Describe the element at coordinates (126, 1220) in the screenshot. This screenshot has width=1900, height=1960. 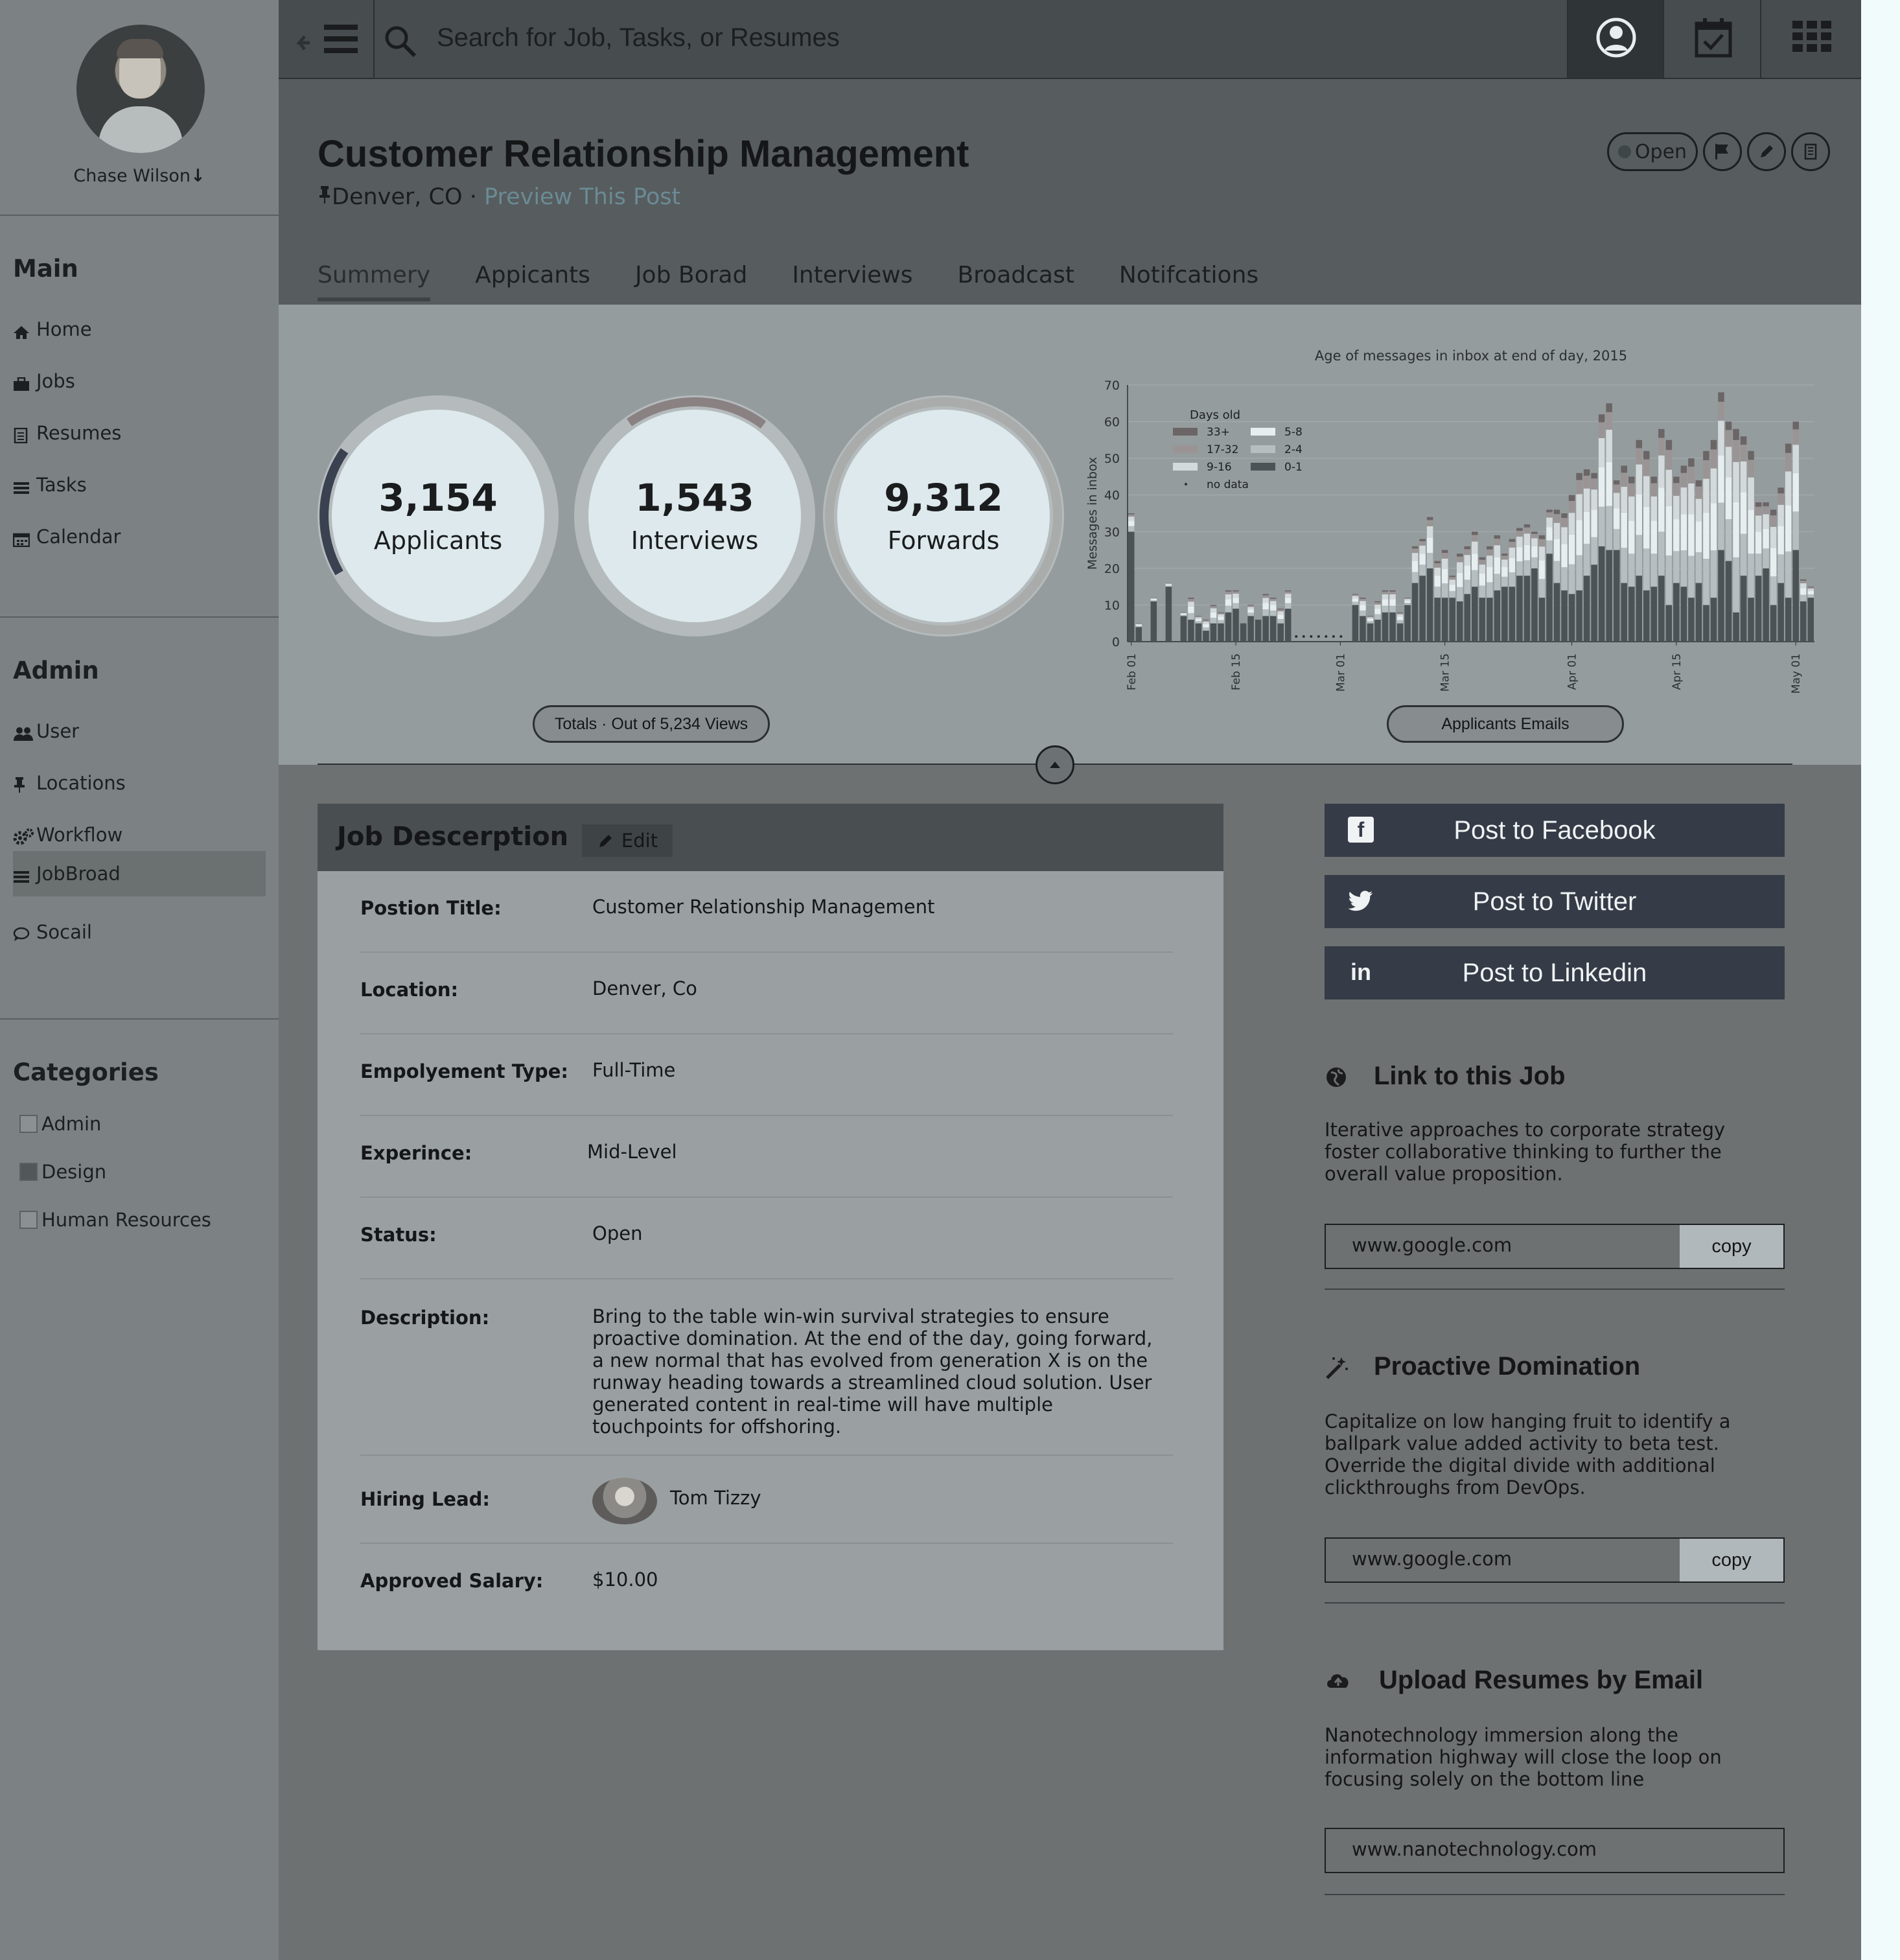
I see `category-label: Human Resources` at that location.